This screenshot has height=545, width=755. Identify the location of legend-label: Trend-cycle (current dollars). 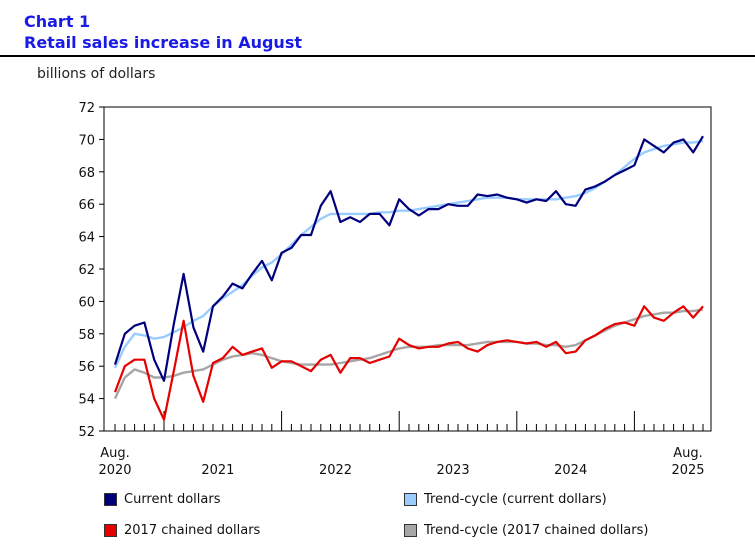
(515, 499).